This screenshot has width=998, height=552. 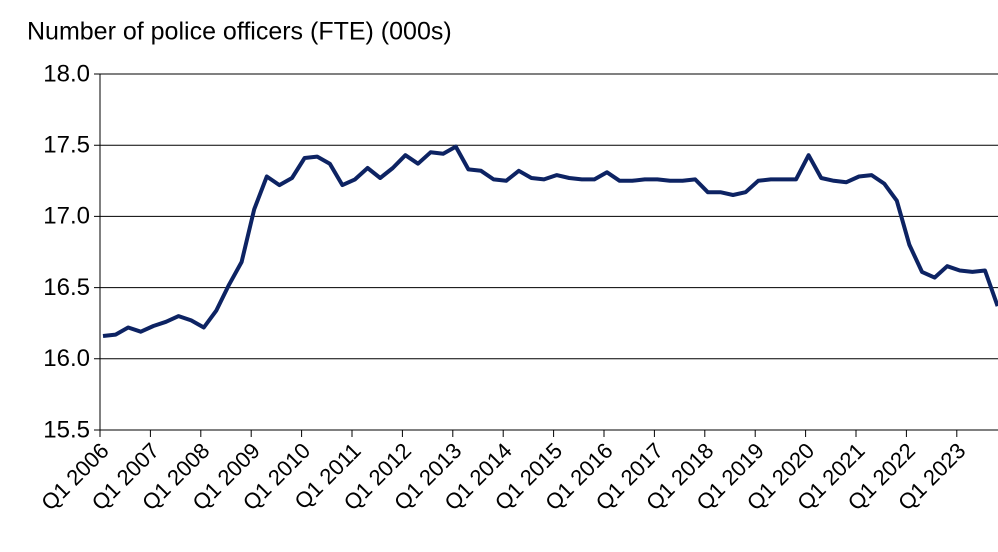 What do you see at coordinates (66, 145) in the screenshot?
I see `y-tick-label: 17.5` at bounding box center [66, 145].